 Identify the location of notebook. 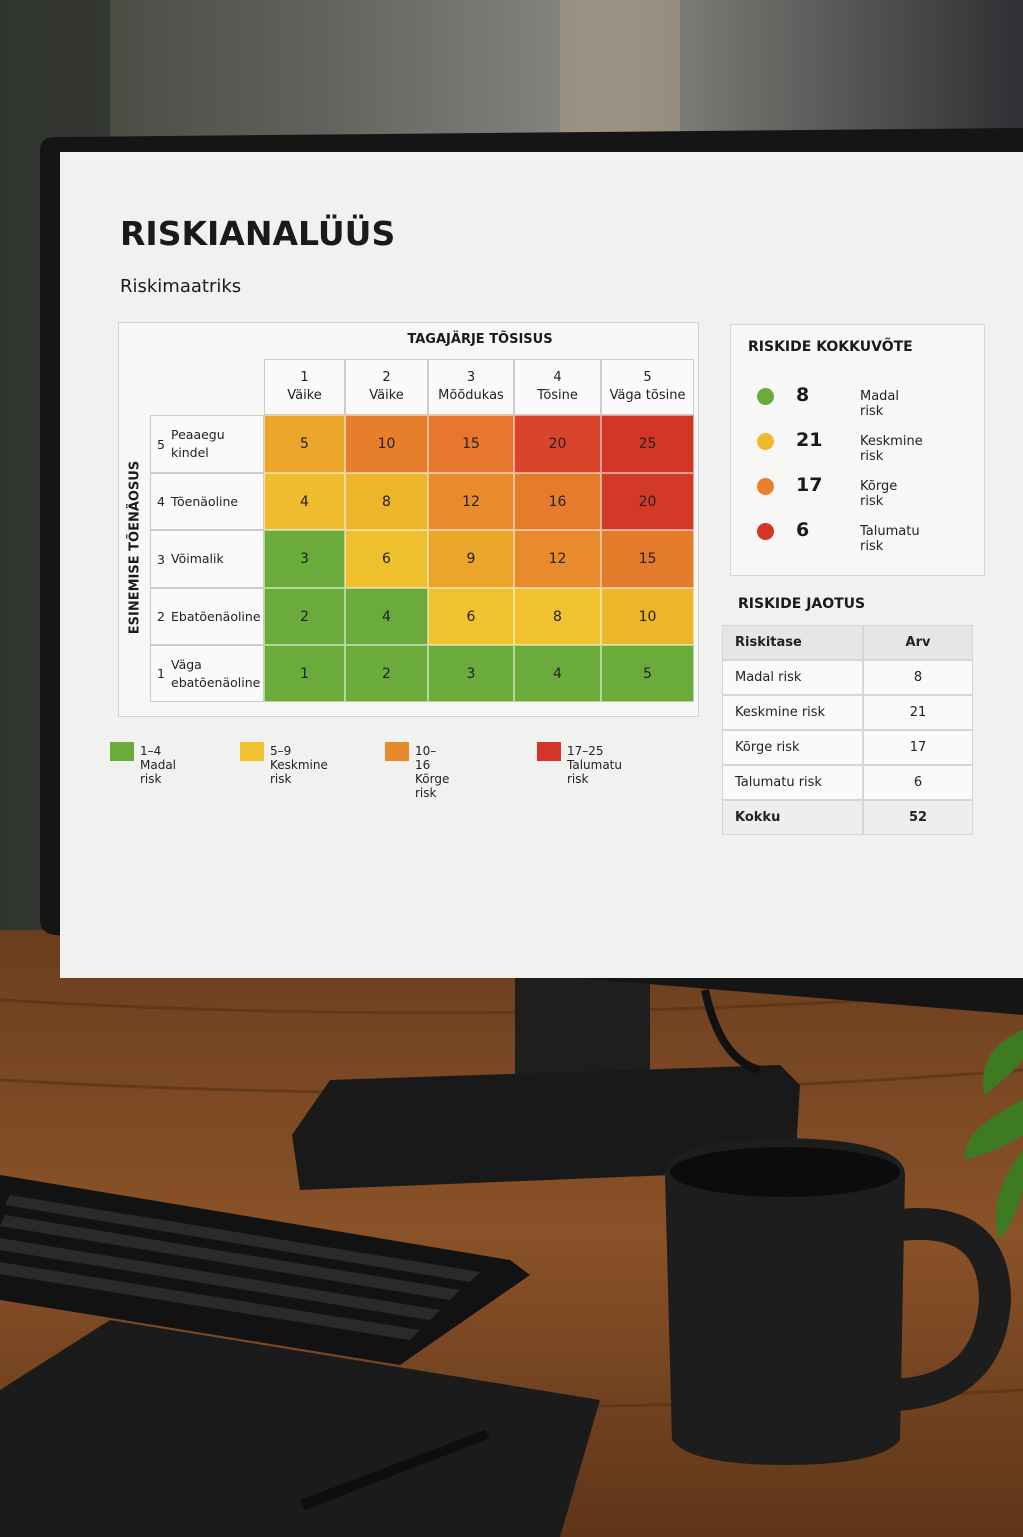
(300, 1428).